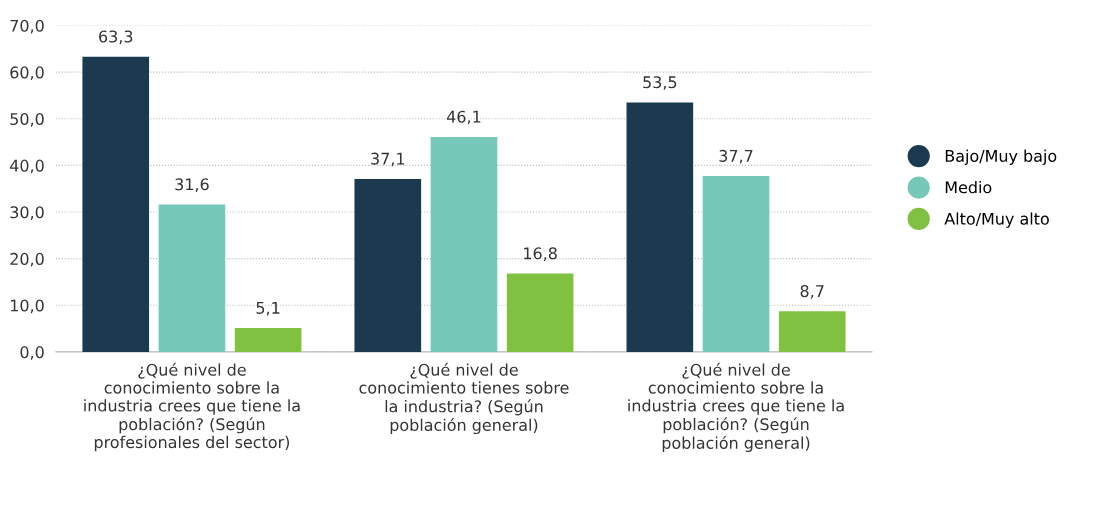  I want to click on legend-label: Alto/Muy alto, so click(996, 220).